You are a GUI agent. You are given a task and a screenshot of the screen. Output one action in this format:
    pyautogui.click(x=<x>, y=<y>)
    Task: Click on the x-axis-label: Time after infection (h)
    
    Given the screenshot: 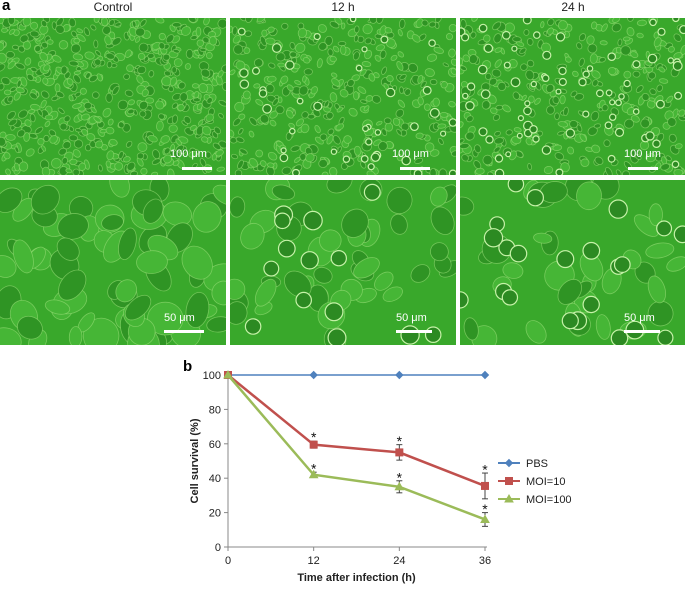 What is the action you would take?
    pyautogui.click(x=356, y=578)
    